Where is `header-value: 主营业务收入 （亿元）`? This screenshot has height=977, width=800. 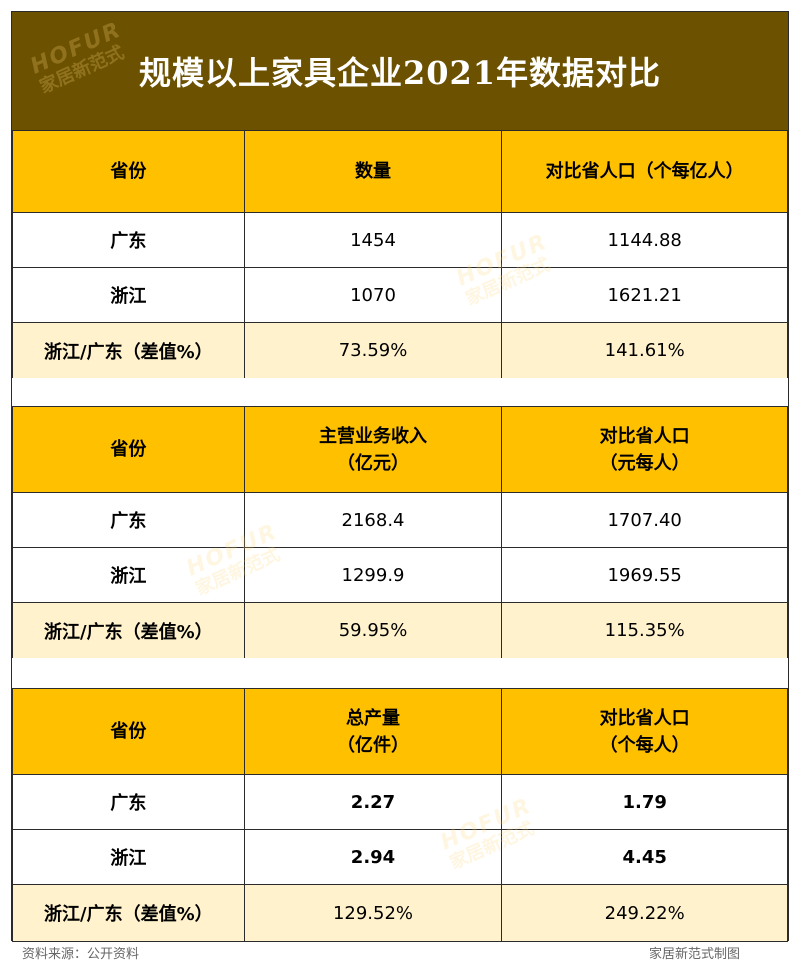 header-value: 主营业务收入 （亿元） is located at coordinates (373, 449).